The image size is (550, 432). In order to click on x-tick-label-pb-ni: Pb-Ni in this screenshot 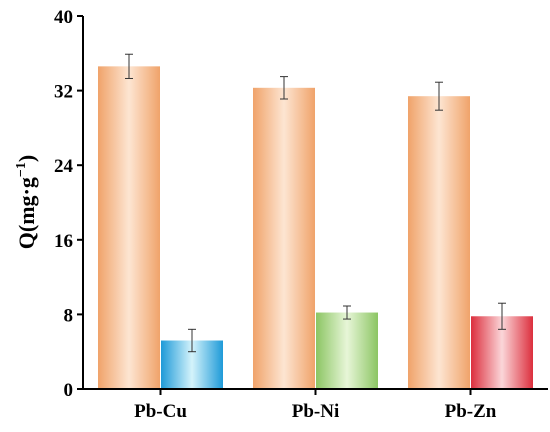, I will do `click(316, 411)`.